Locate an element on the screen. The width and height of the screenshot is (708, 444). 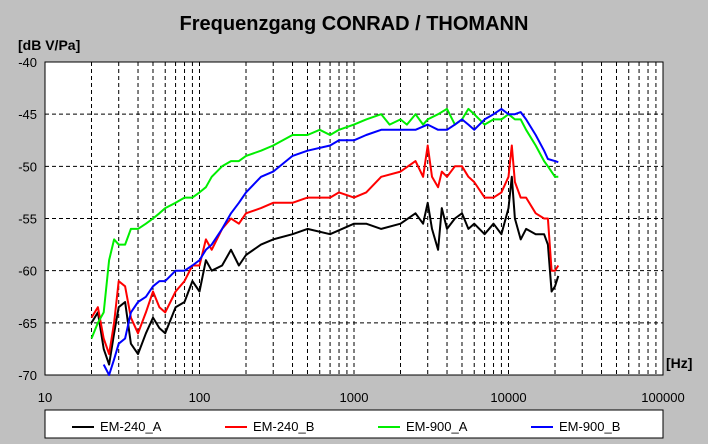
y-tick-labels: -40 -45 -50 -55 -60 -65 -70 is located at coordinates (27, 219).